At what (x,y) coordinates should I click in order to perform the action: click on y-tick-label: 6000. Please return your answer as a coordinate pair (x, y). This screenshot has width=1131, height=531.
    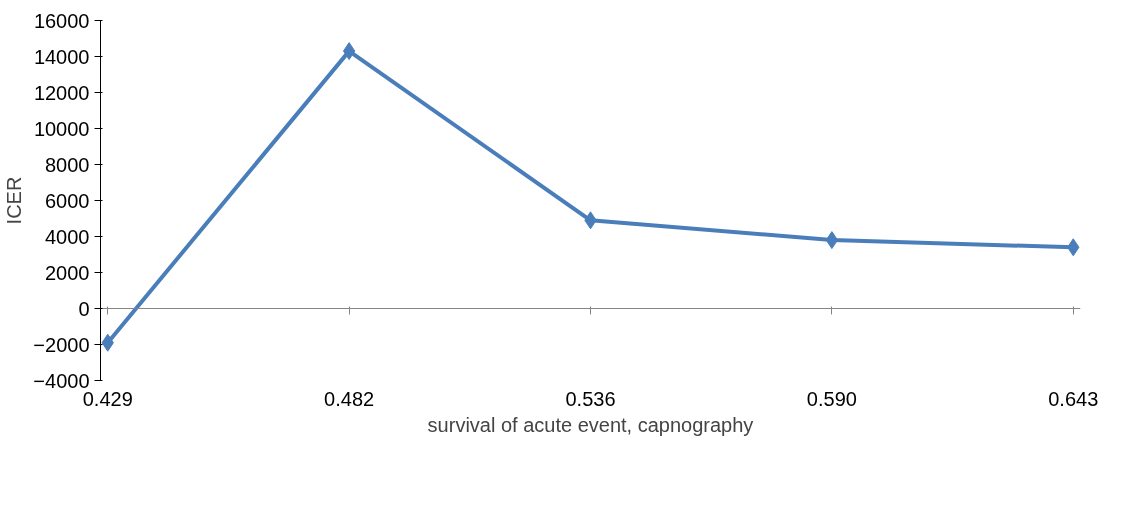
    Looking at the image, I should click on (67, 200).